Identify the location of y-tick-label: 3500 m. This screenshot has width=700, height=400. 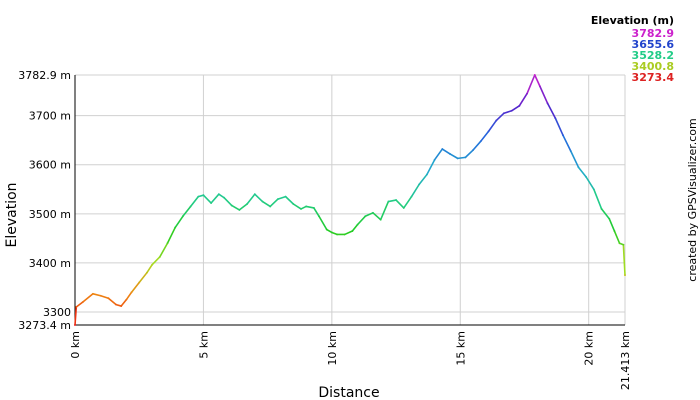
(50, 214).